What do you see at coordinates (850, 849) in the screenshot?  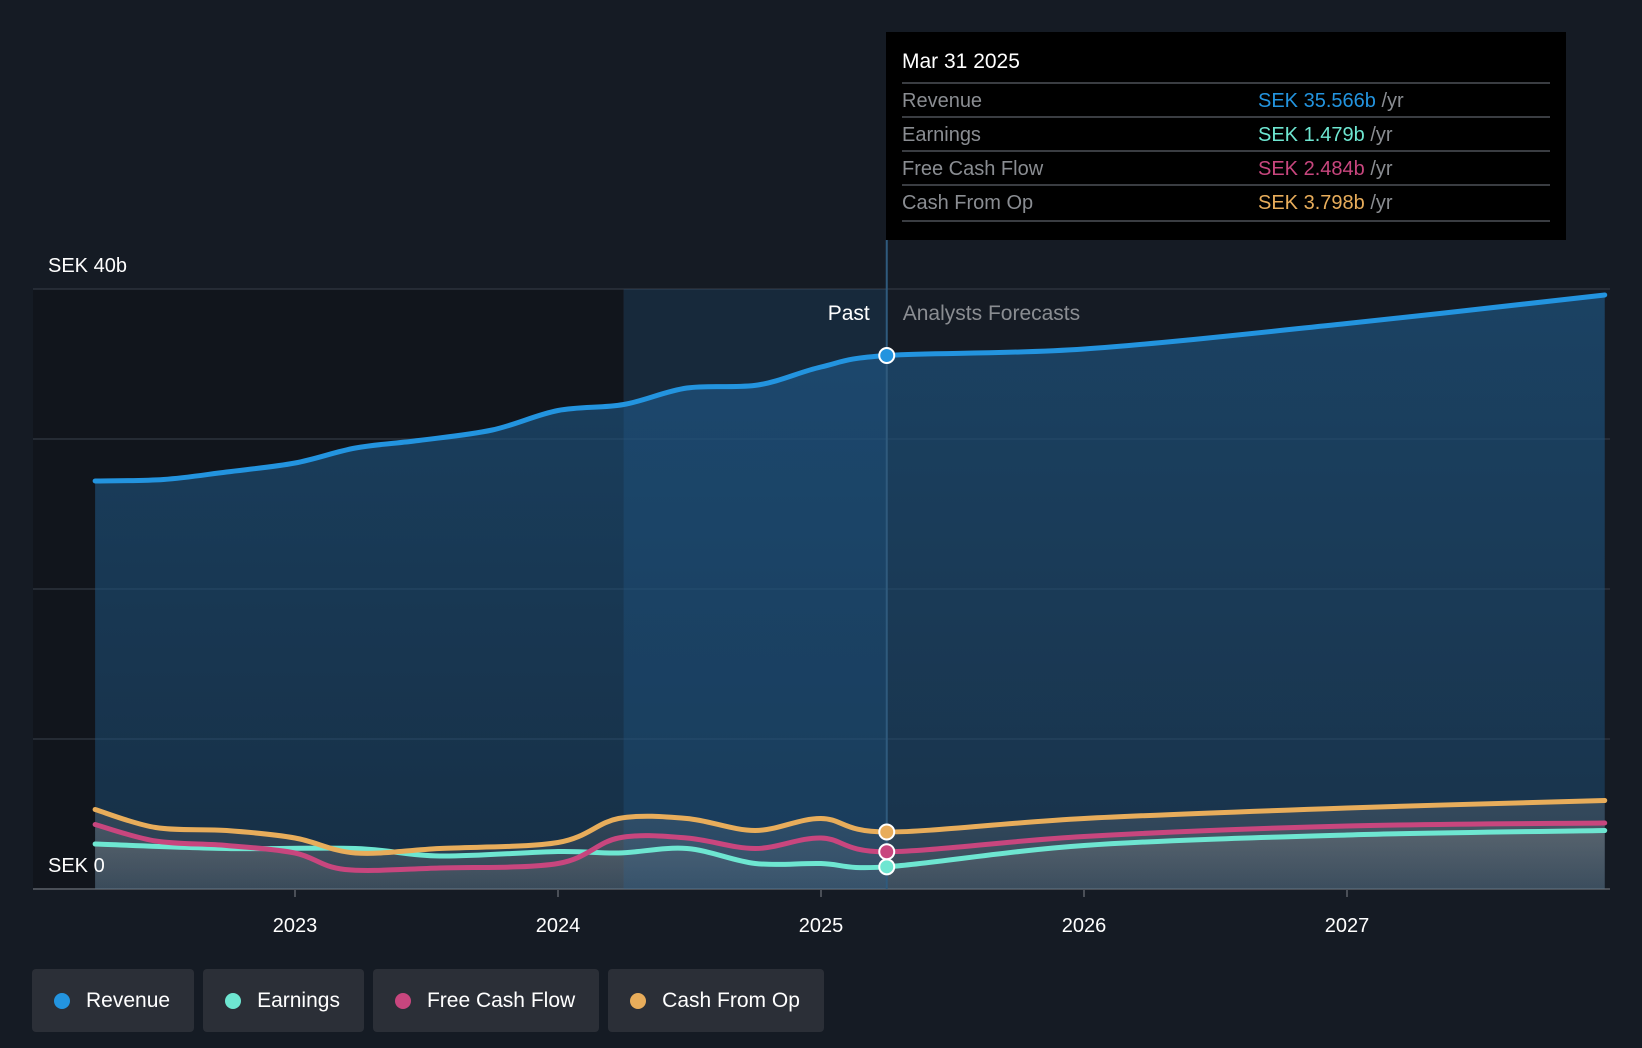 I see `line-earnings` at bounding box center [850, 849].